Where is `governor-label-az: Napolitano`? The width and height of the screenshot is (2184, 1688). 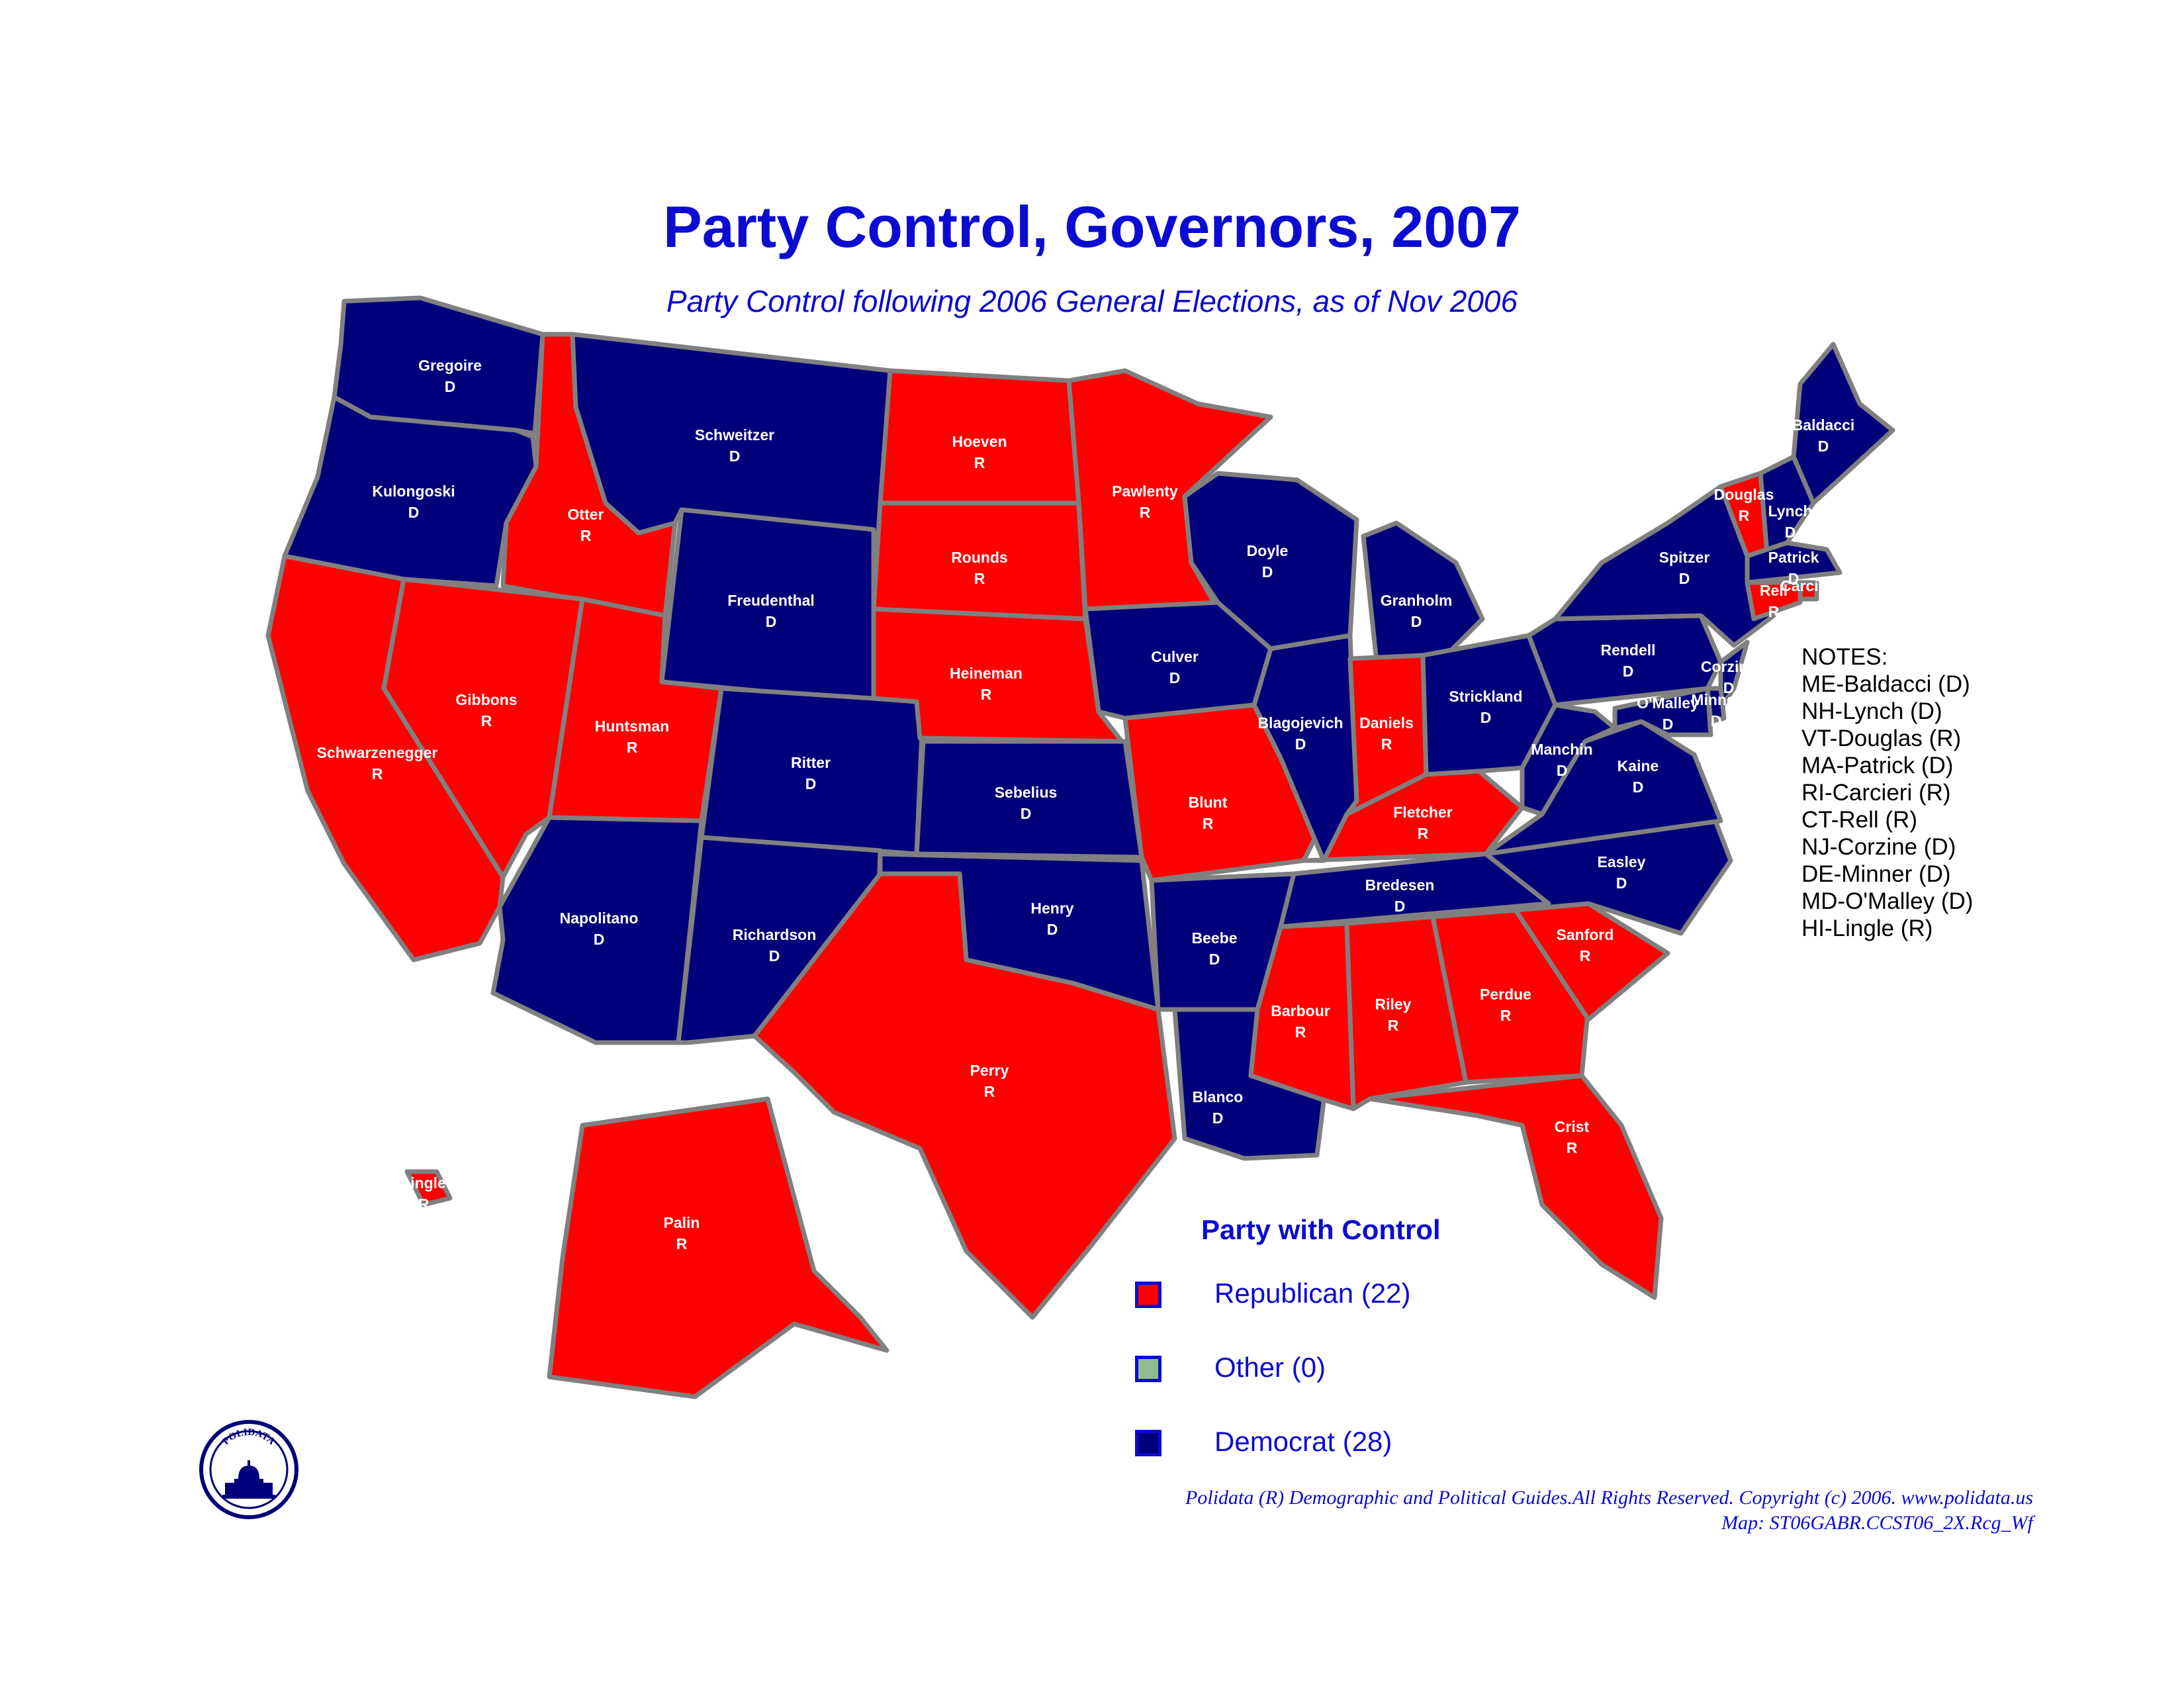
governor-label-az: Napolitano is located at coordinates (599, 918).